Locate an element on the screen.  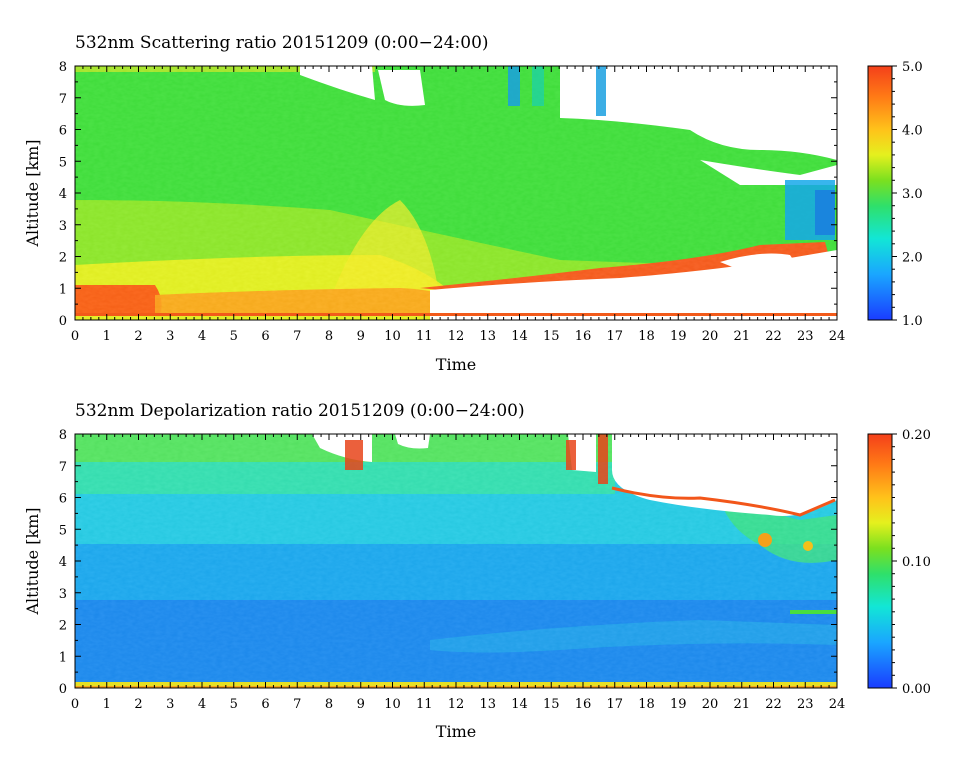
colorbar-tick-label: 4.0 is located at coordinates (912, 131).